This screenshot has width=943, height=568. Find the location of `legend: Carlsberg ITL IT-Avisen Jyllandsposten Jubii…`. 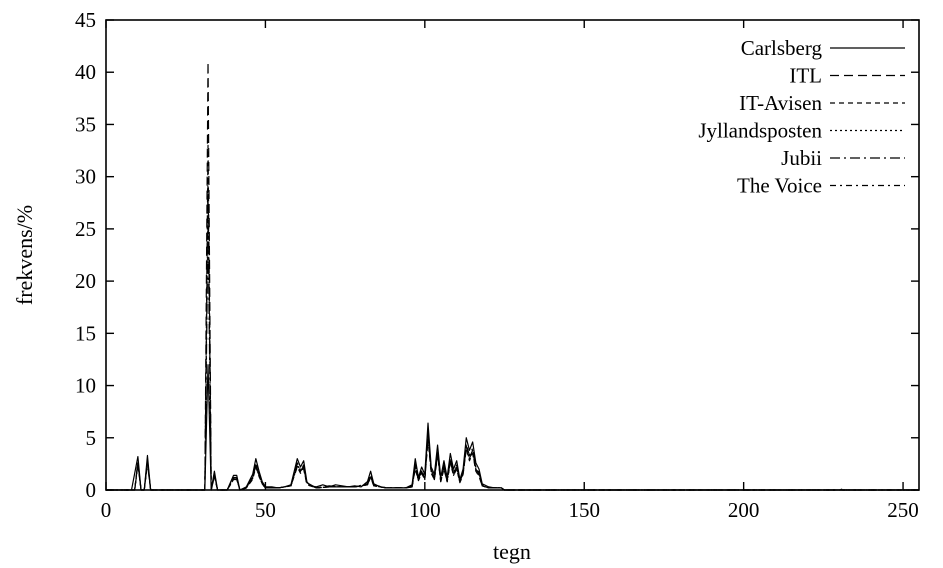

legend: Carlsberg ITL IT-Avisen Jyllandsposten Jubii… is located at coordinates (801, 117).